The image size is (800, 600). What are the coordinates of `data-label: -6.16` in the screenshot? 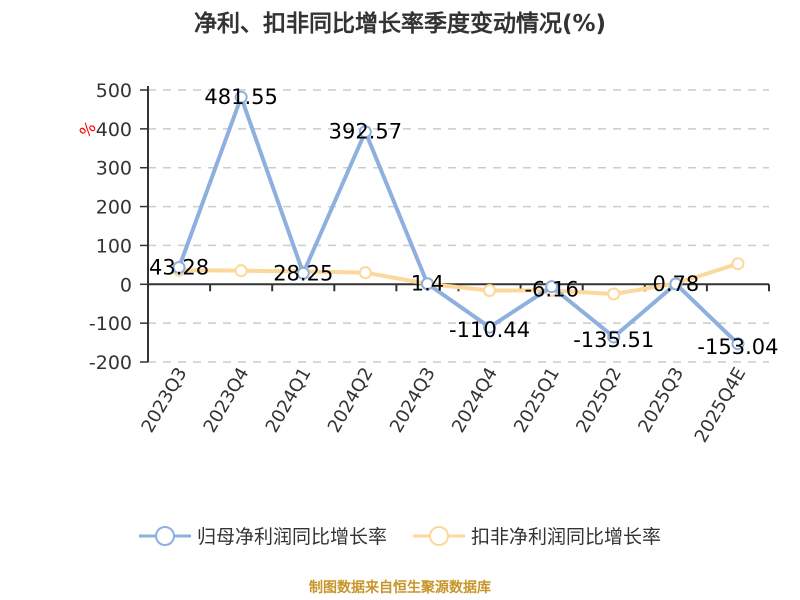 It's located at (551, 290).